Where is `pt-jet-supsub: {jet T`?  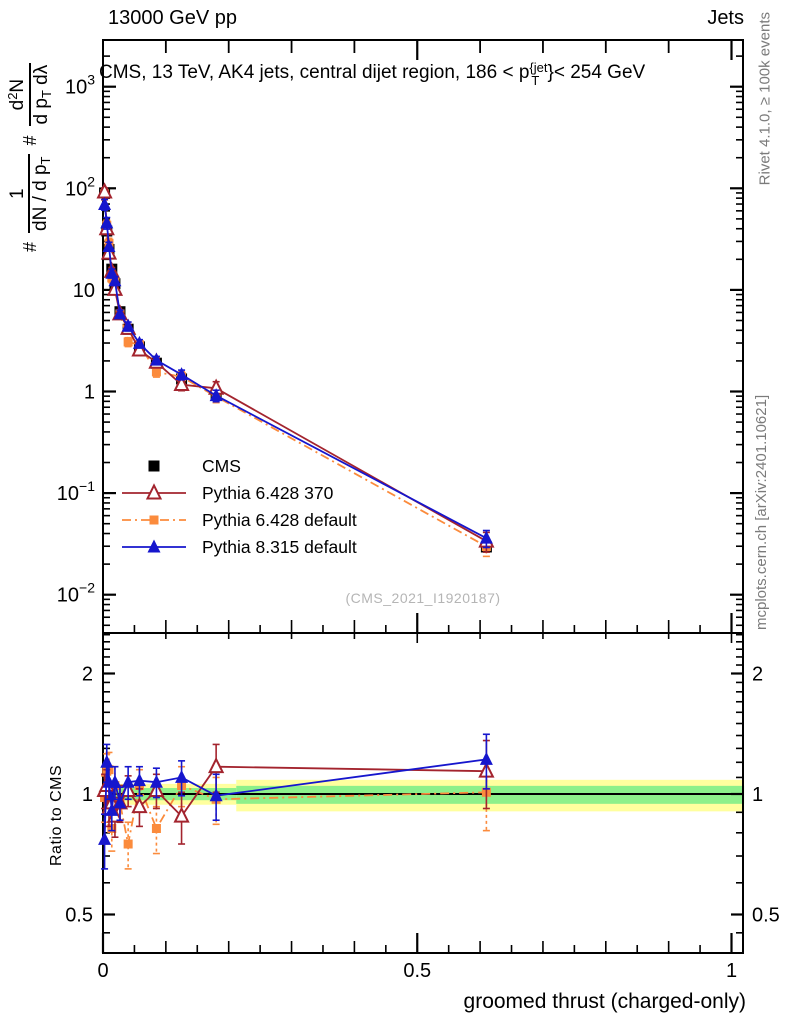 pt-jet-supsub: {jet T is located at coordinates (538, 74).